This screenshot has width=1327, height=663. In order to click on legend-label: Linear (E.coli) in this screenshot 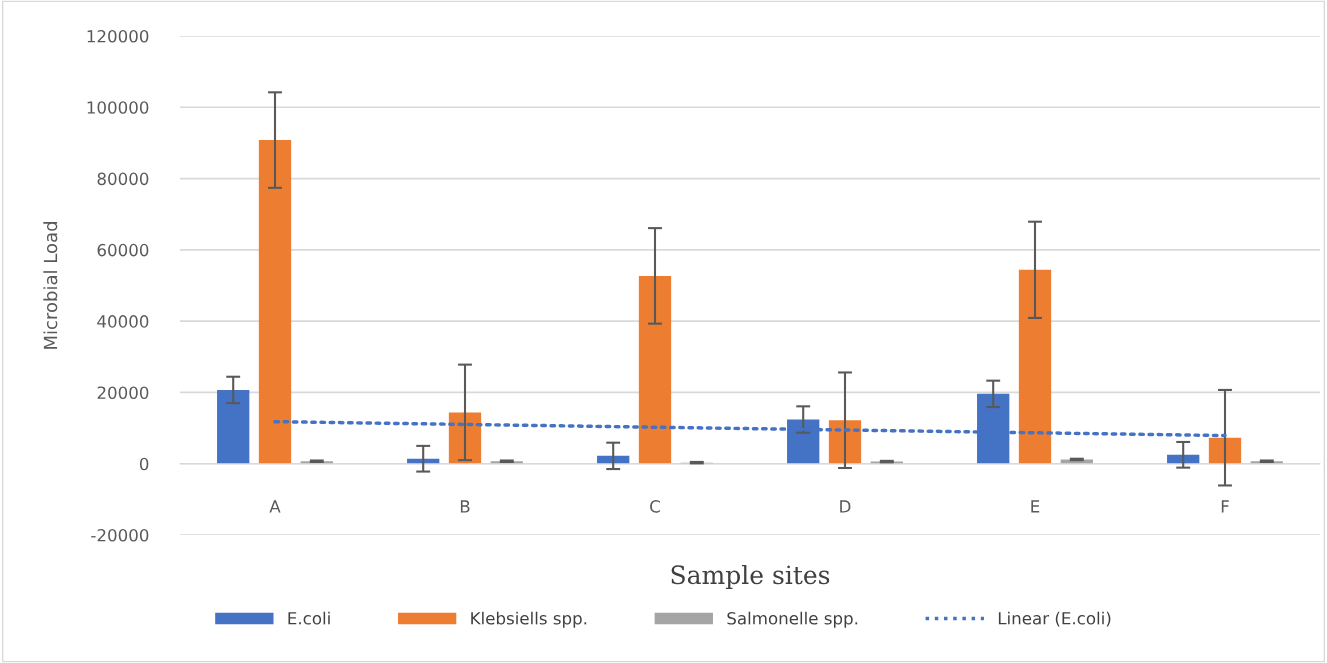, I will do `click(1054, 619)`.